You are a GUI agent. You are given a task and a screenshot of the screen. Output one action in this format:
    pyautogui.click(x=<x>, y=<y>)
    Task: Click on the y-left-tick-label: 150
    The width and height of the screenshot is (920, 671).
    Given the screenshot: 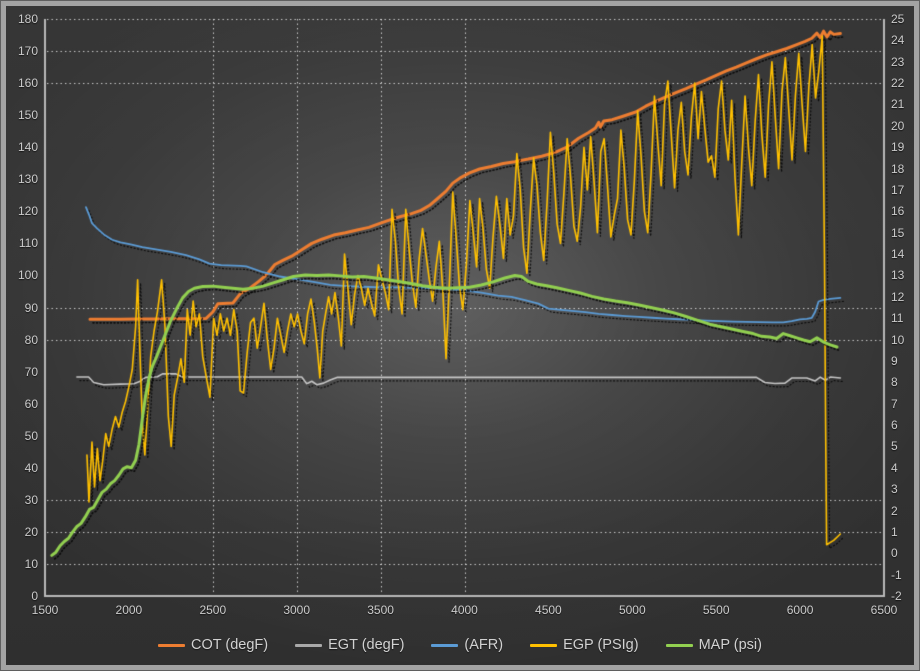 What is the action you would take?
    pyautogui.click(x=27, y=115)
    